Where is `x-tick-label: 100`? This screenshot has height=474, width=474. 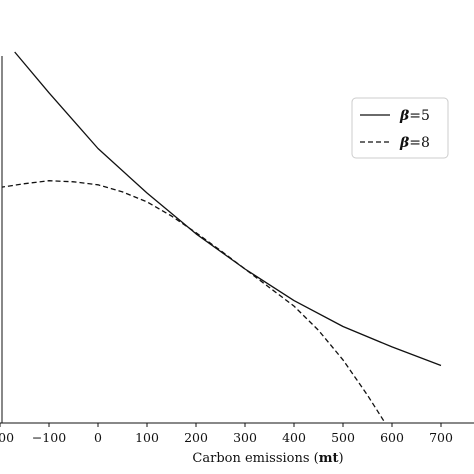
x-tick-label: 100 is located at coordinates (147, 437).